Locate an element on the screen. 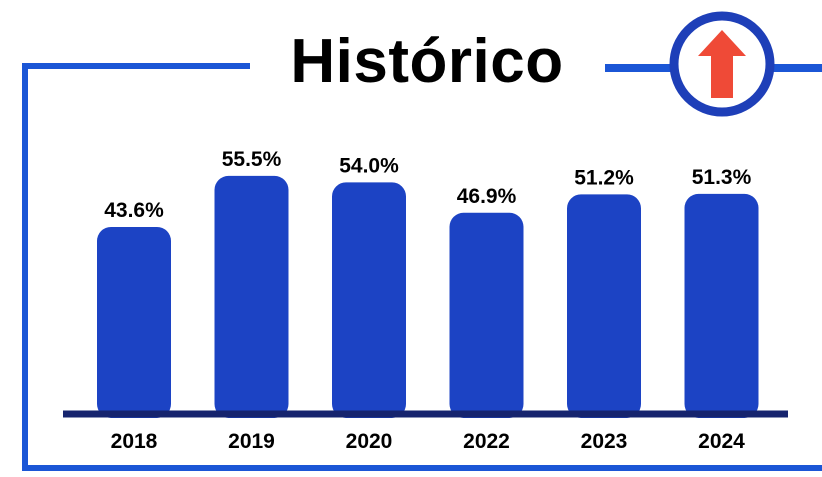  bar-2022 is located at coordinates (486, 315).